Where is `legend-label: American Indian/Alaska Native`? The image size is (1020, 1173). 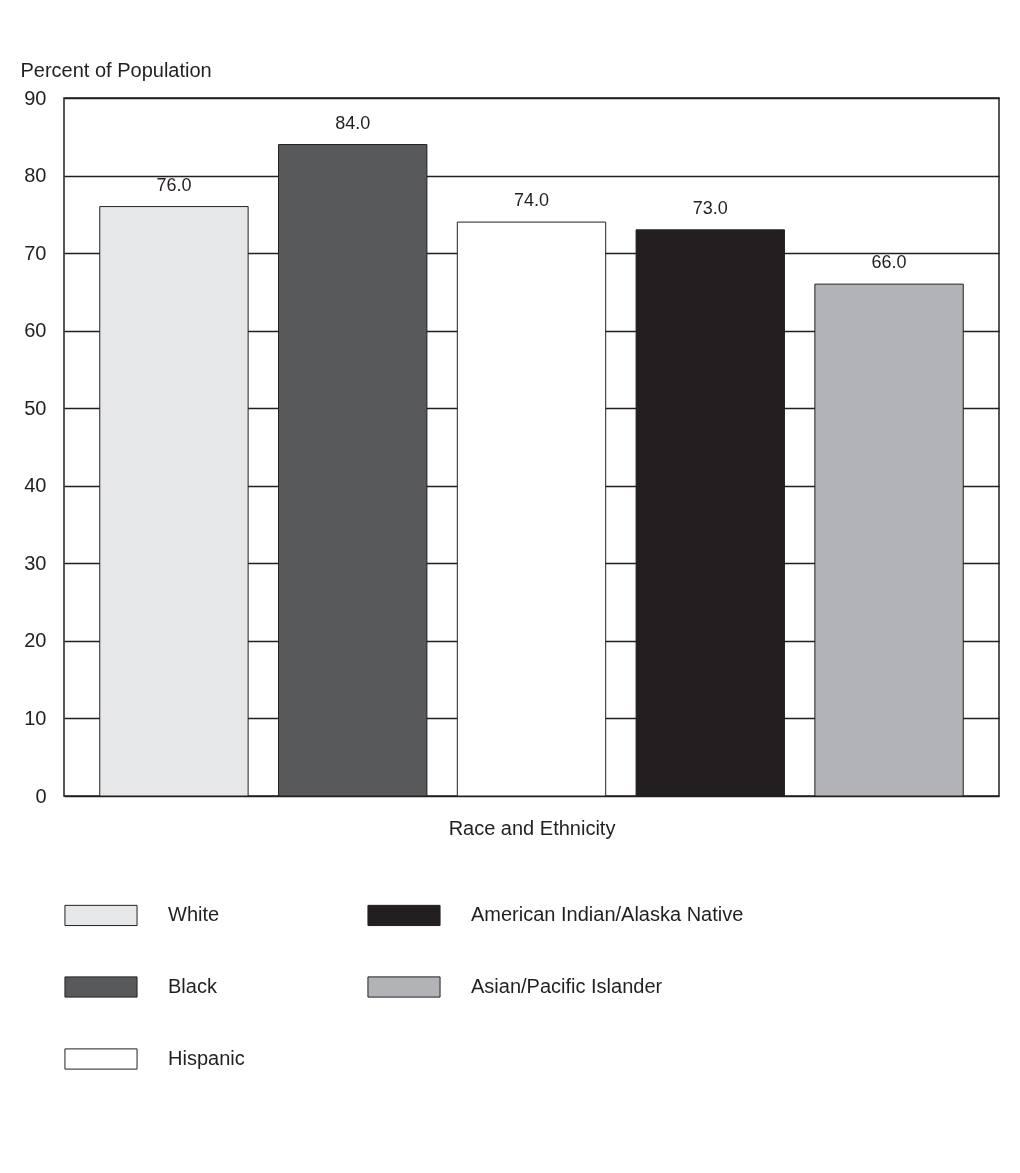
legend-label: American Indian/Alaska Native is located at coordinates (607, 914).